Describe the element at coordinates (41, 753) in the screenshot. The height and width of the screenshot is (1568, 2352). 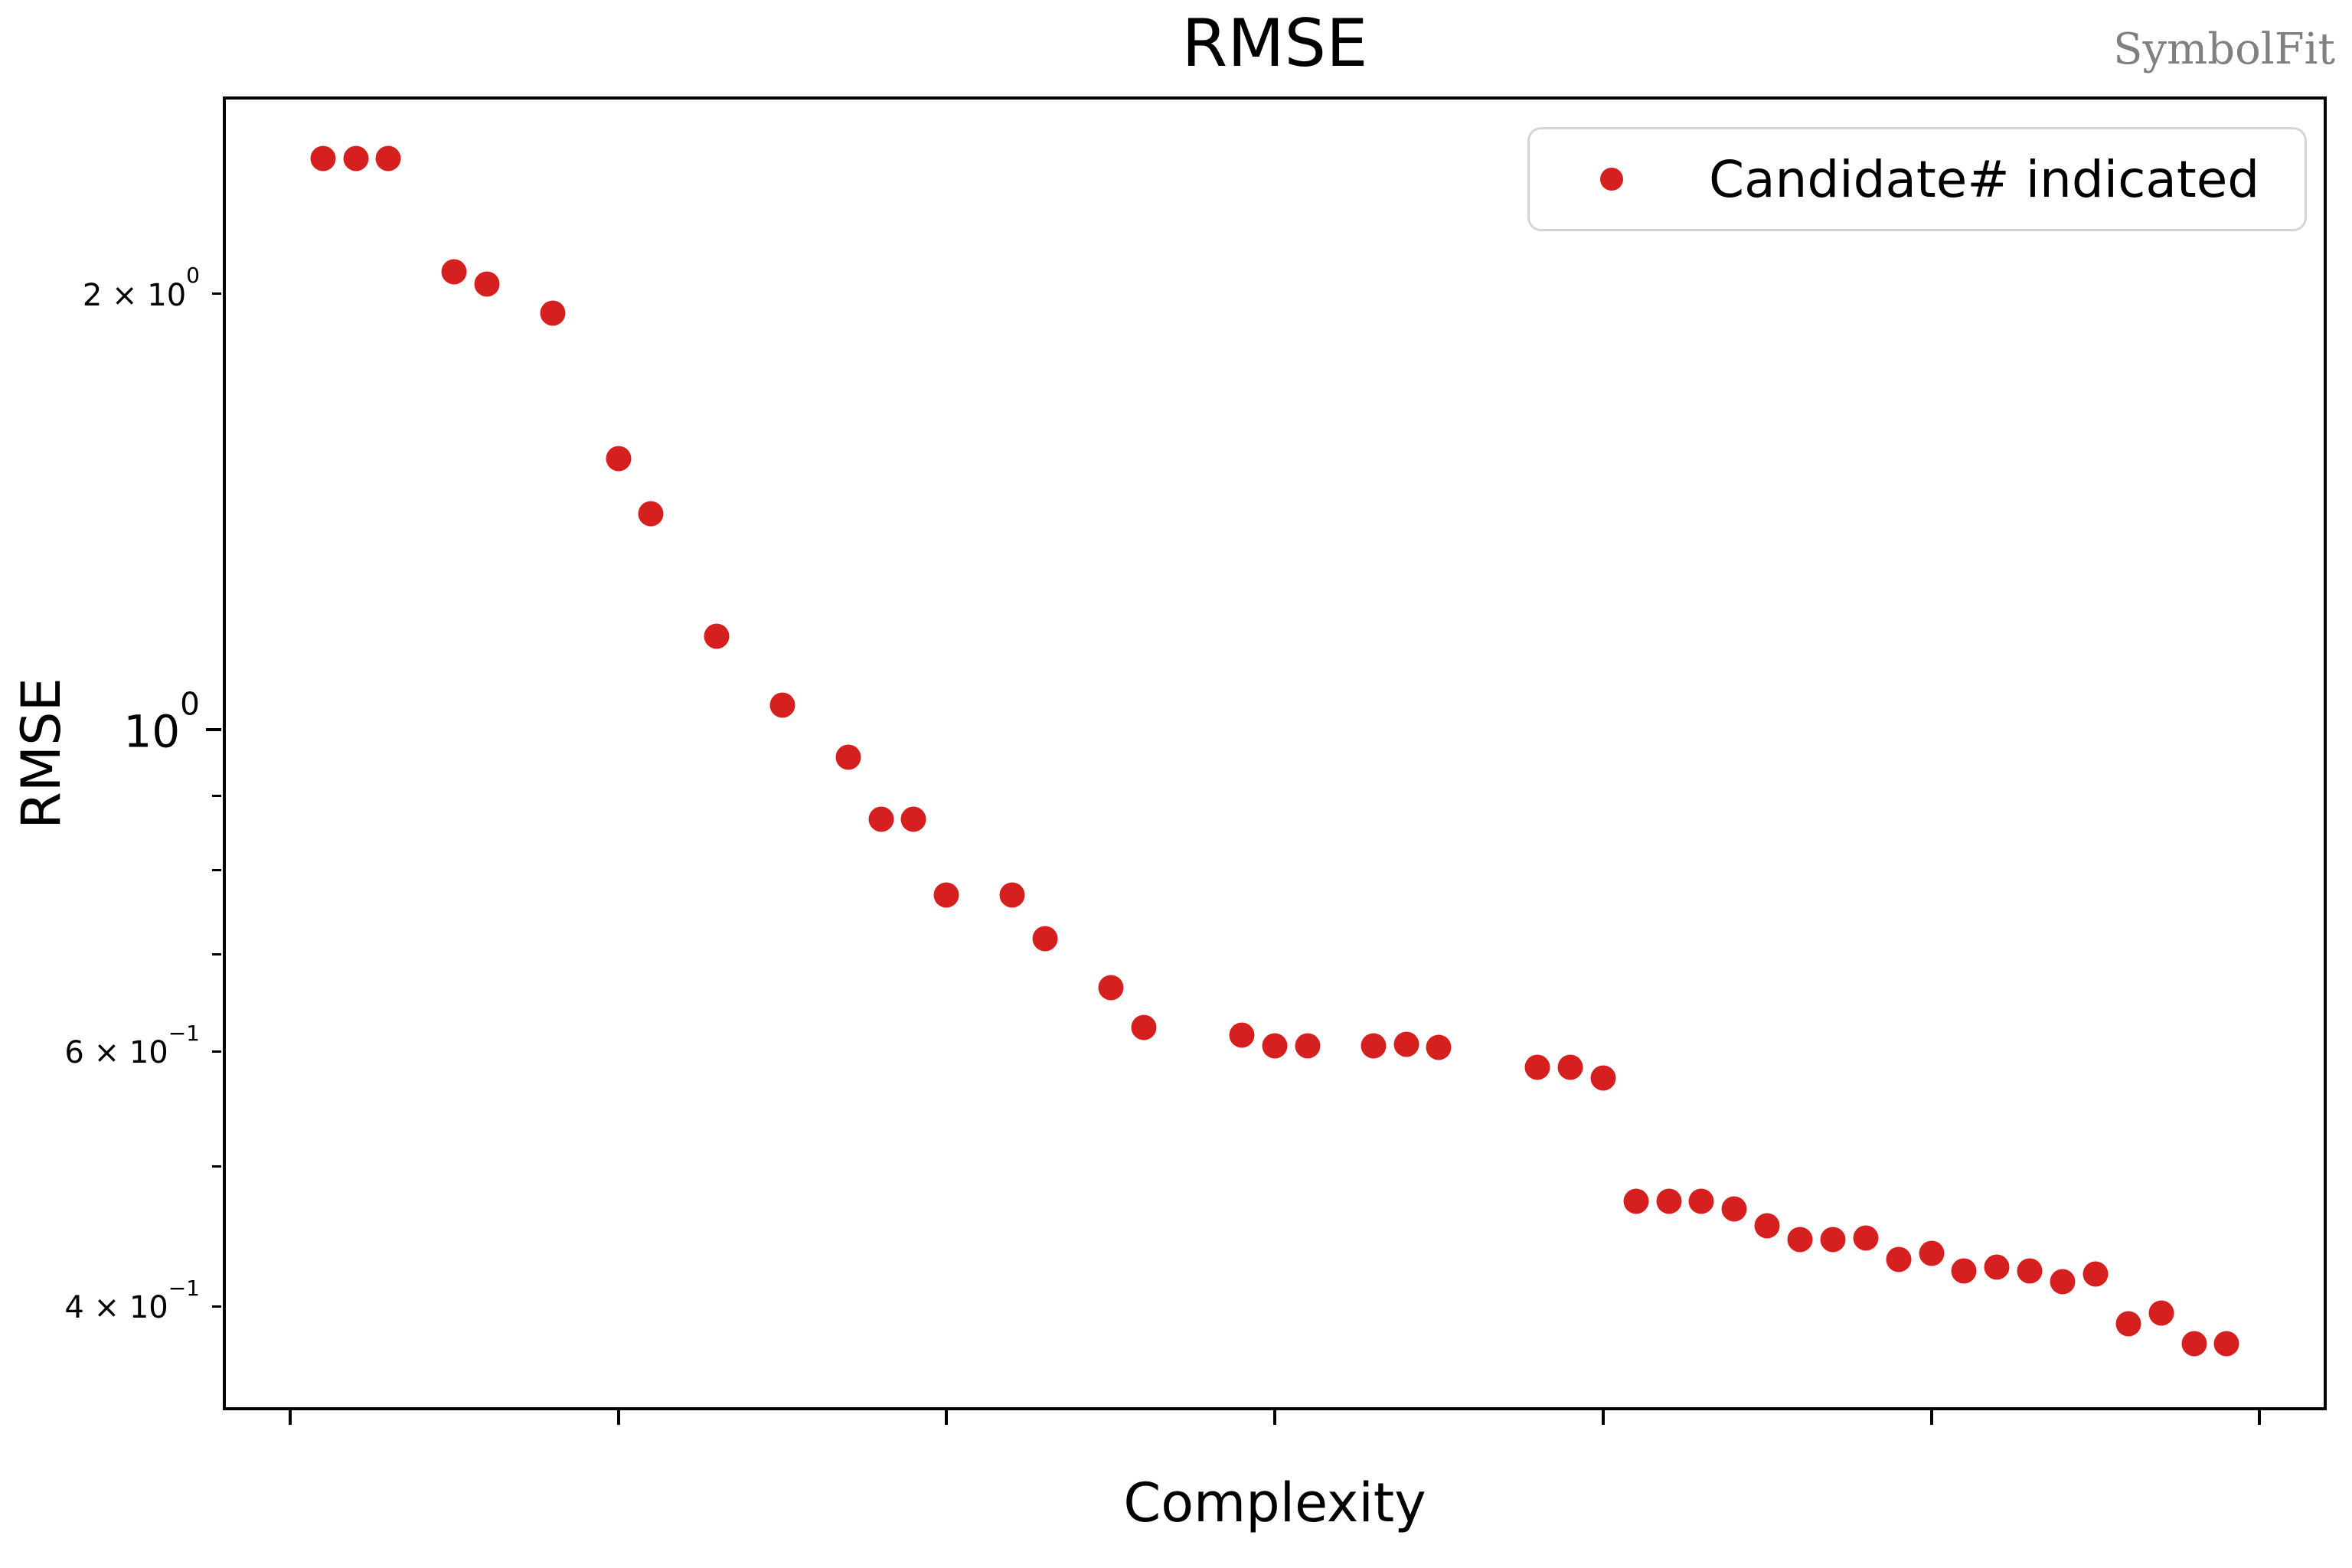
I see `y-axis-label: RMSE` at that location.